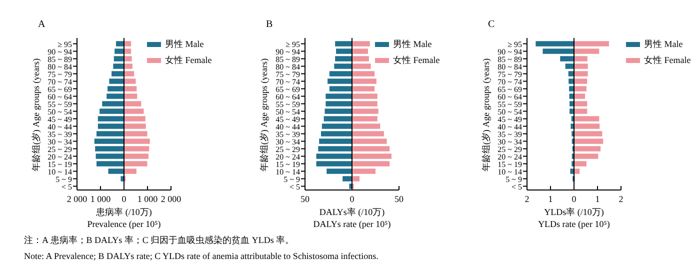 This screenshot has height=271, width=699. Describe the element at coordinates (65, 44) in the screenshot. I see `y-tick-label: ≥ 95` at that location.